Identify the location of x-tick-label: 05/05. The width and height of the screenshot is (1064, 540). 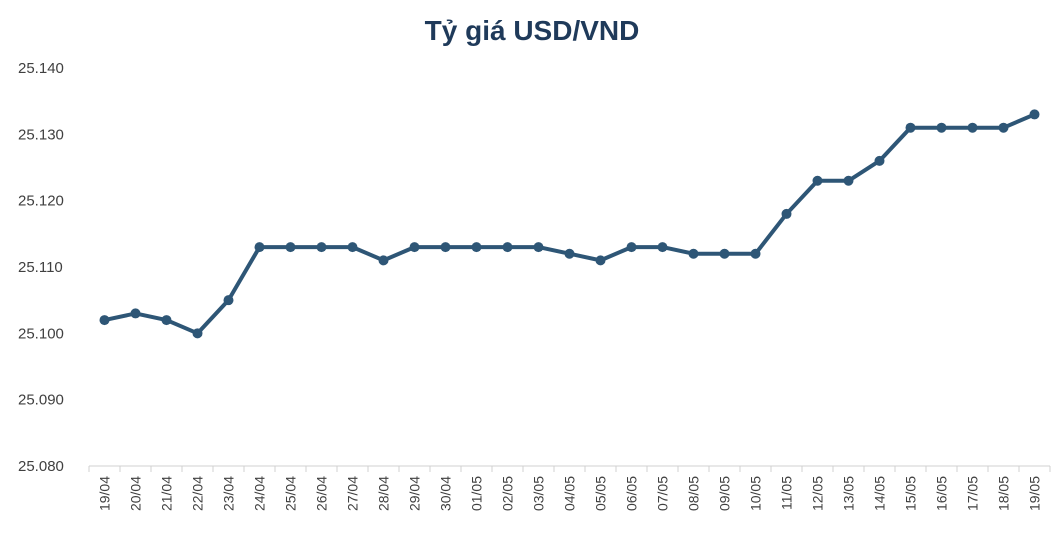
(601, 493).